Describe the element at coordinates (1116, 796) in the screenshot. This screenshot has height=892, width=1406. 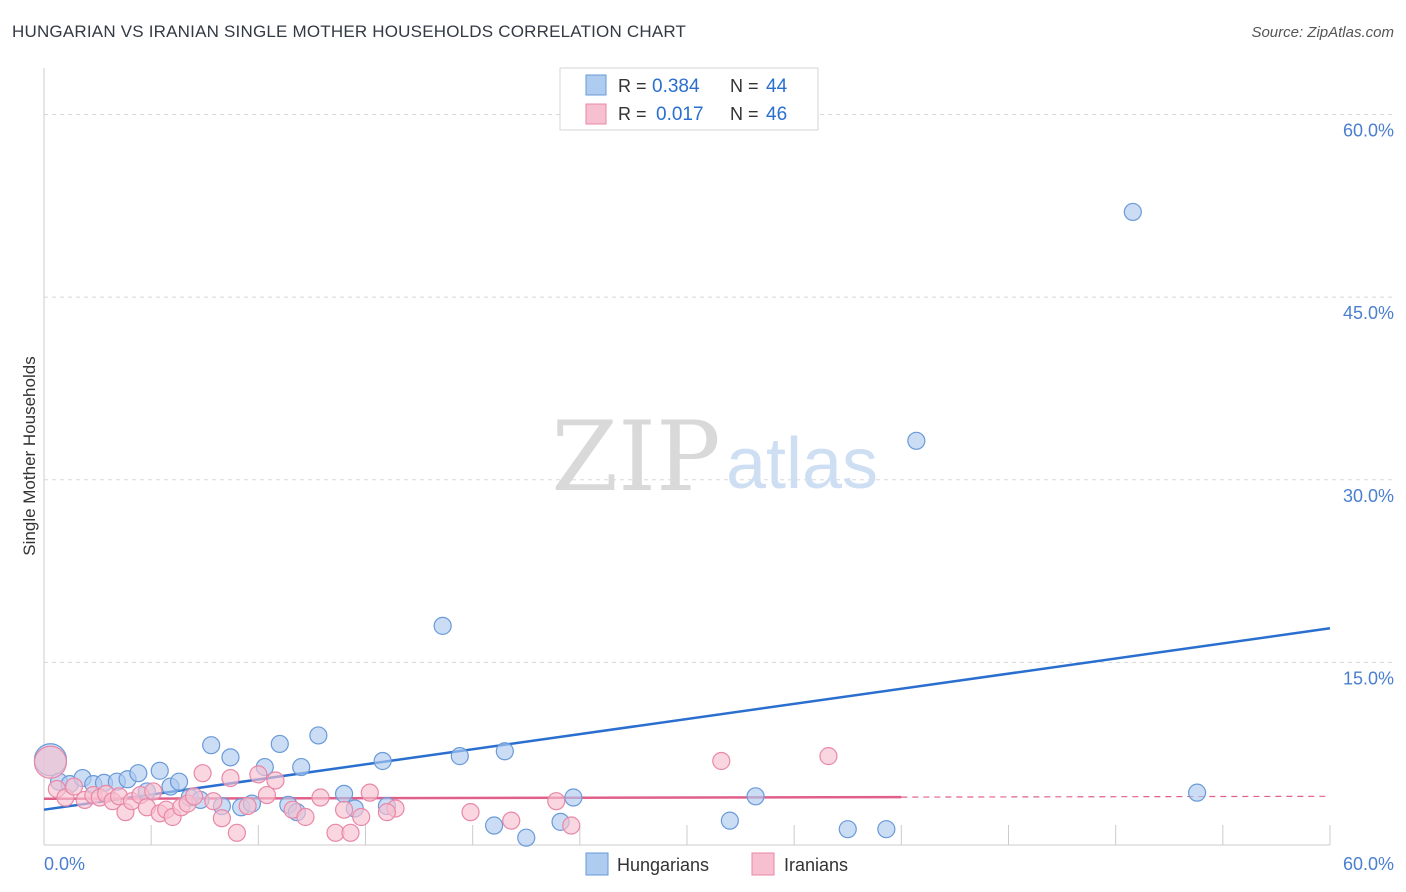
I see `trend-line-dashed-iranians` at that location.